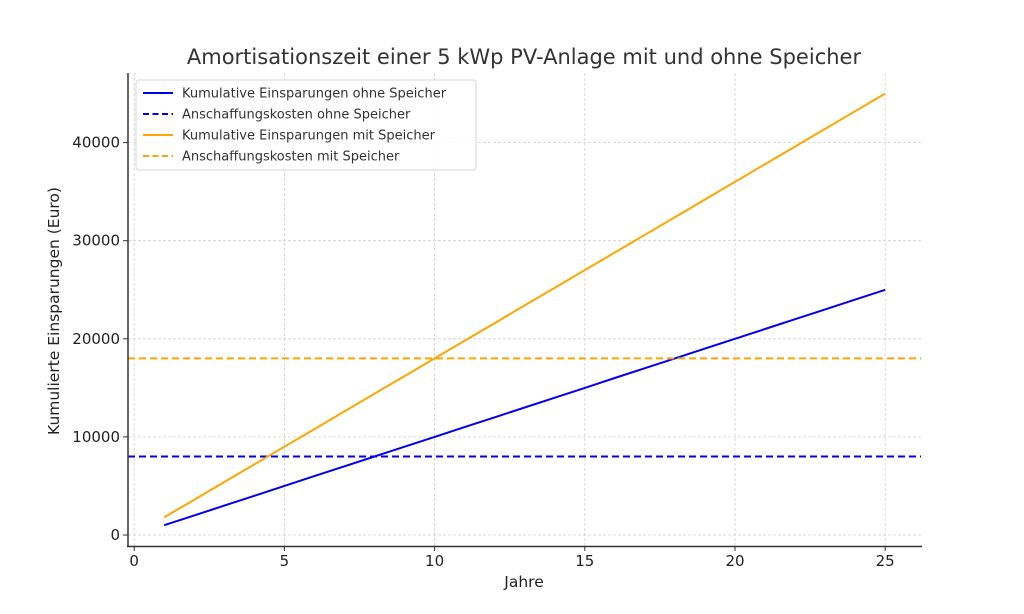  Describe the element at coordinates (134, 561) in the screenshot. I see `x-tick-label: 0` at that location.